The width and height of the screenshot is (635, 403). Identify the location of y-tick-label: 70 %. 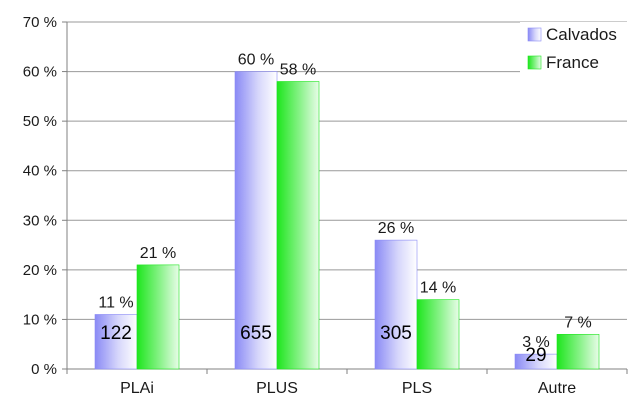
(40, 22).